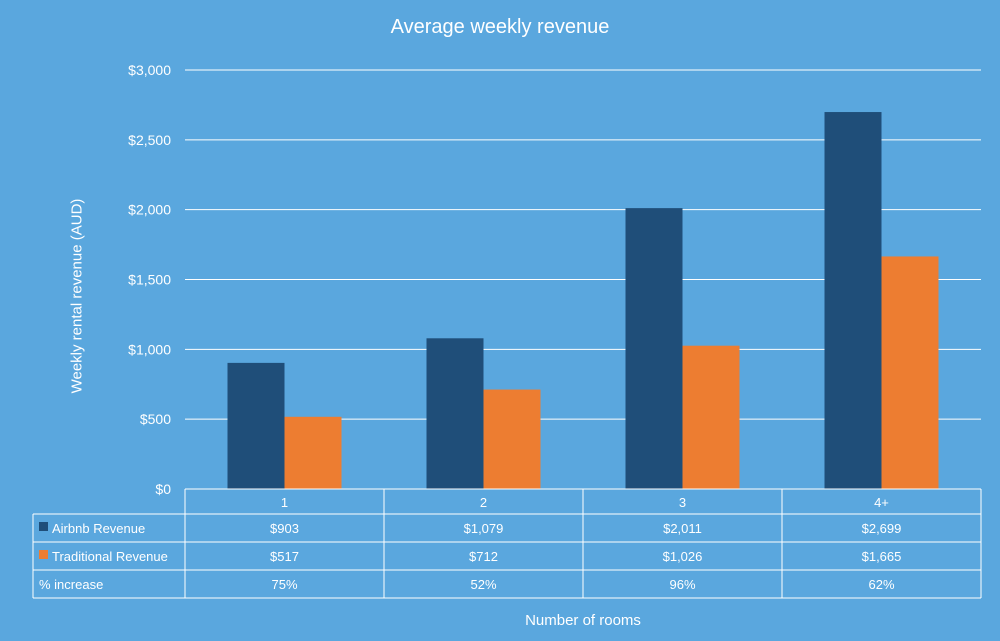  What do you see at coordinates (881, 584) in the screenshot?
I see `table-cell: 62%` at bounding box center [881, 584].